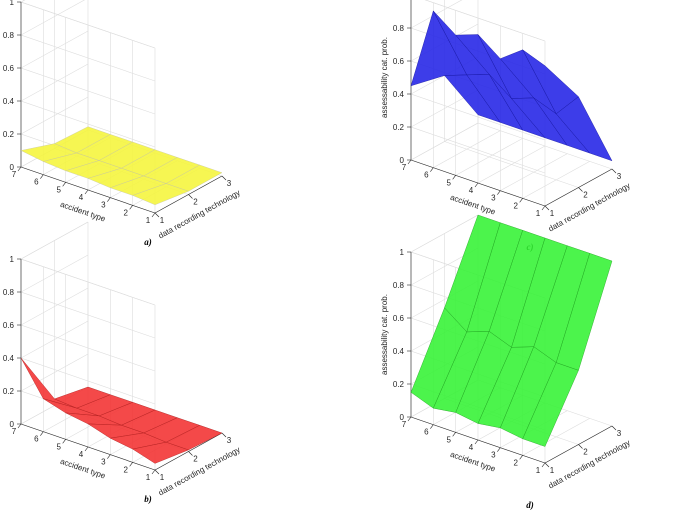 Image resolution: width=685 pixels, height=514 pixels. I want to click on y-tick-label: 2, so click(515, 462).